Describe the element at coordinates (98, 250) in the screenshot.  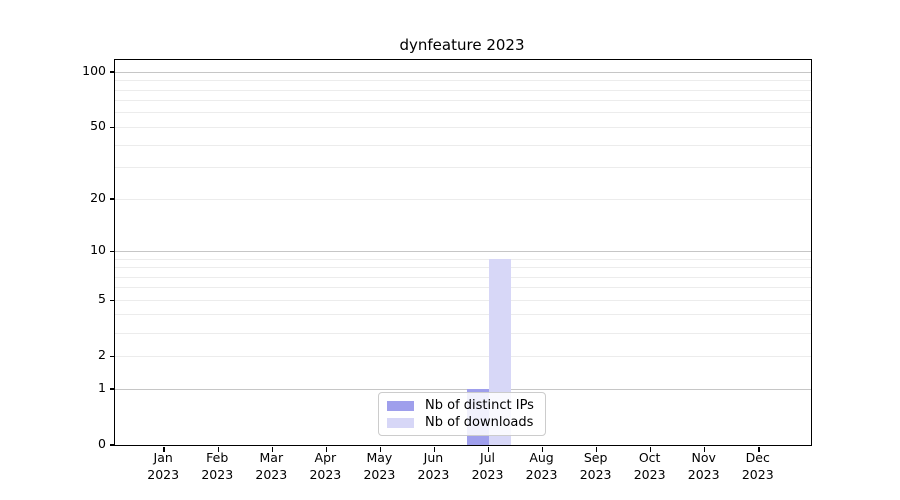
I see `y-tick-label: 10` at that location.